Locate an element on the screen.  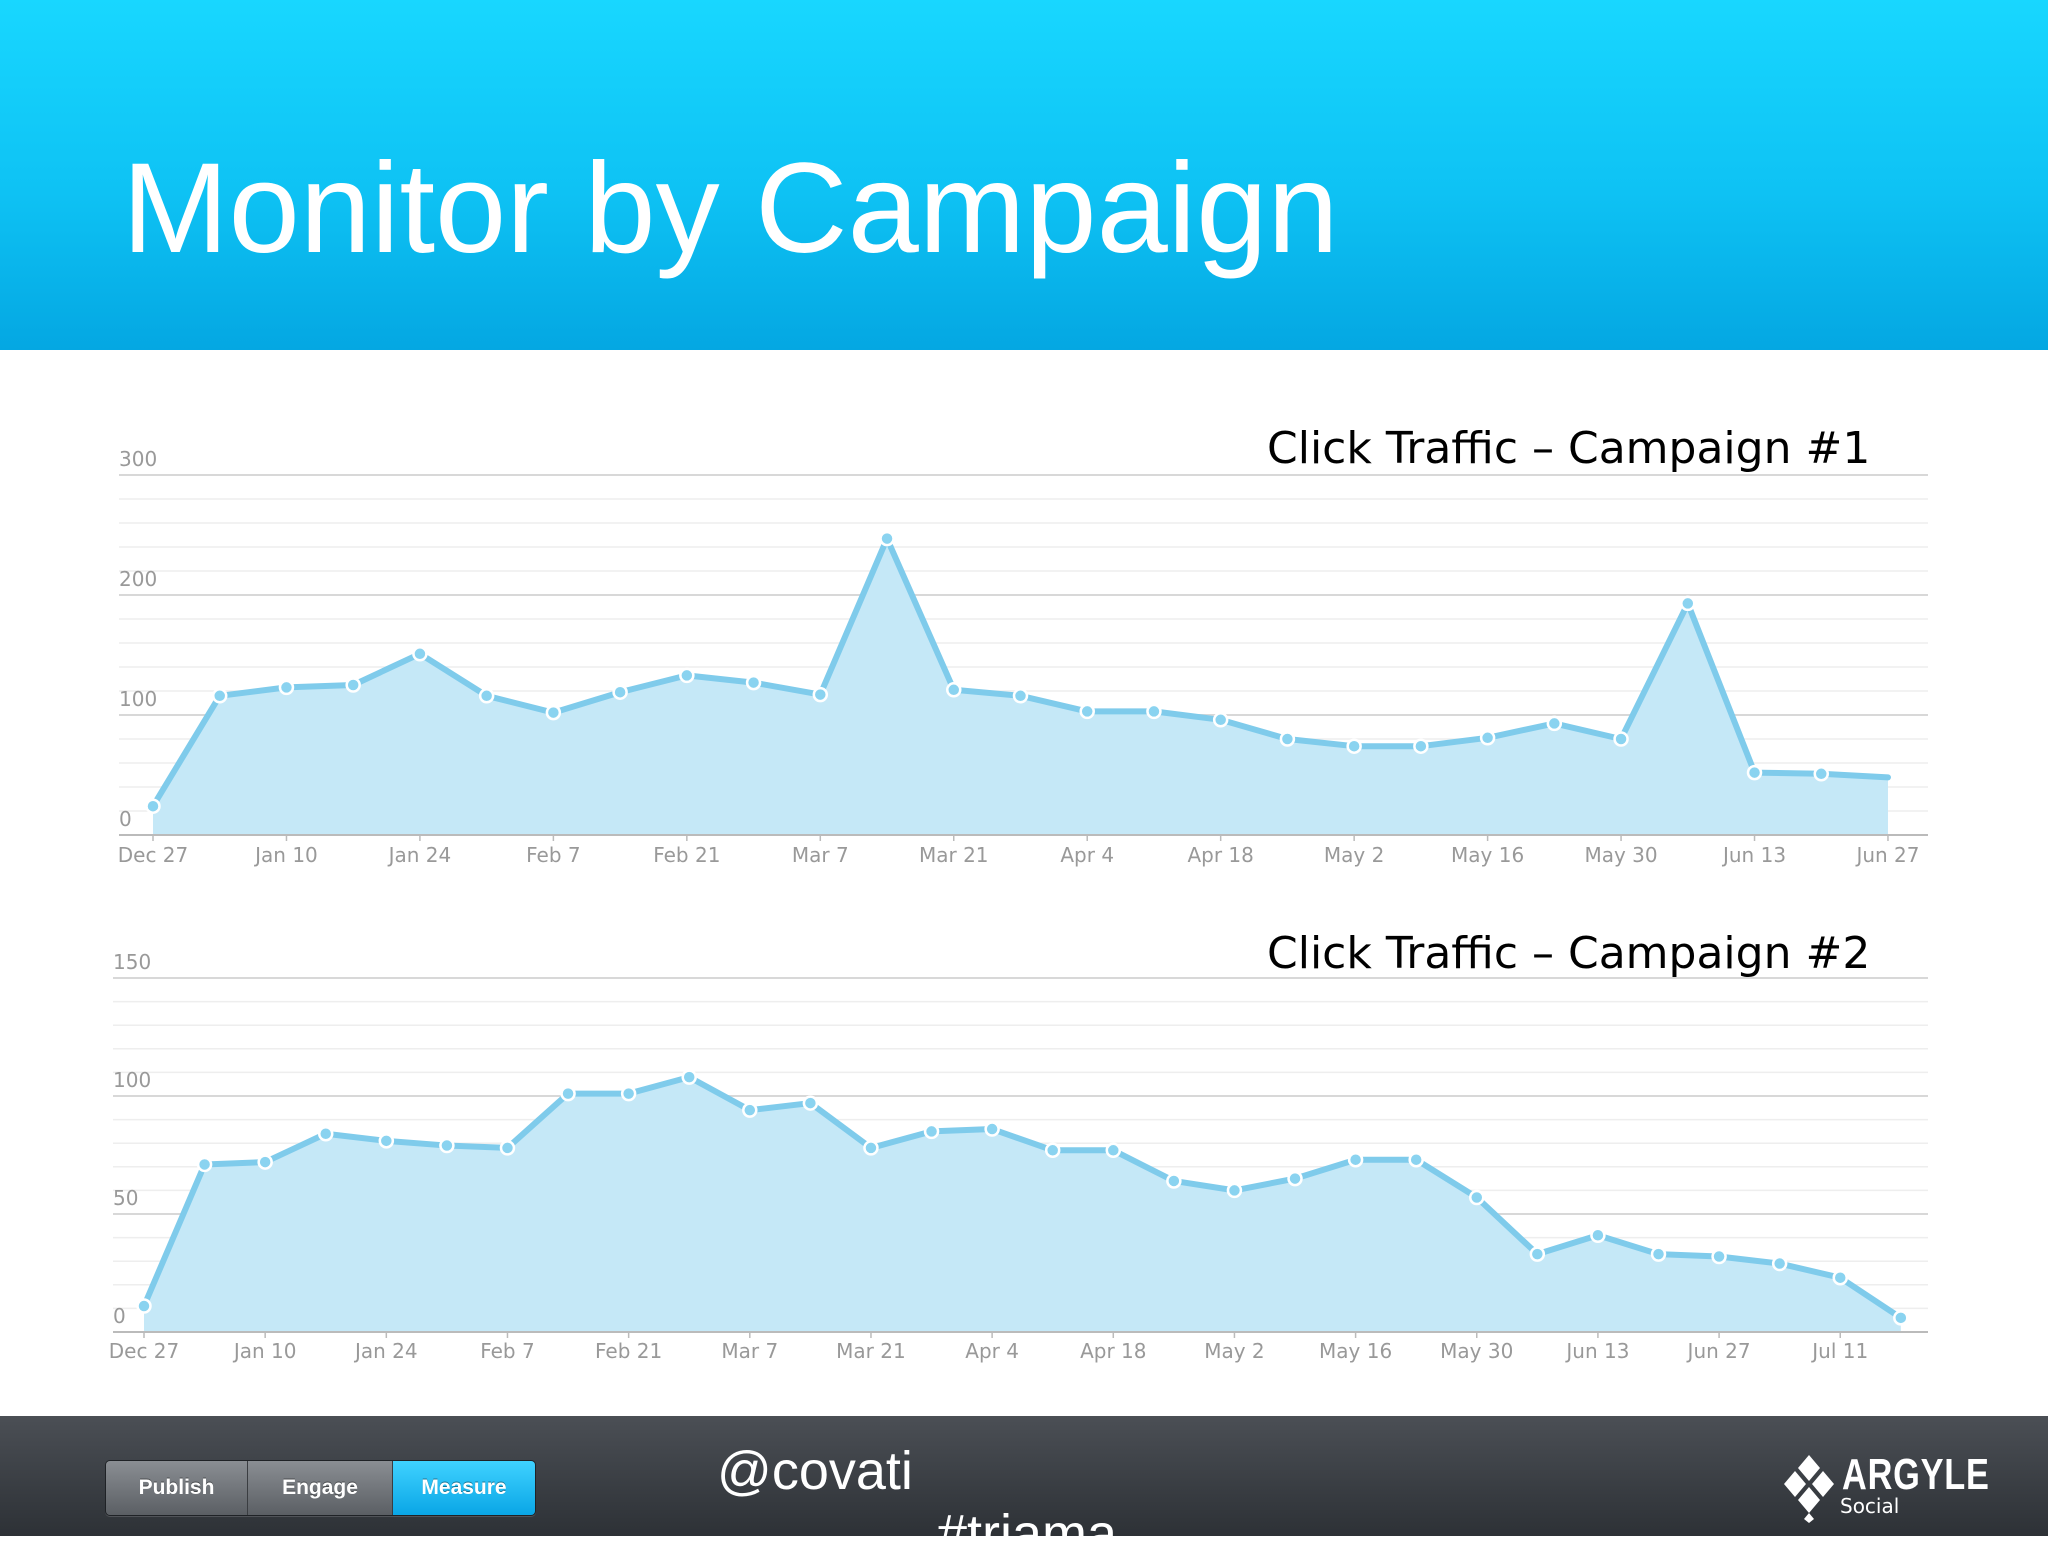
twitter-handle: @covati is located at coordinates (815, 1471).